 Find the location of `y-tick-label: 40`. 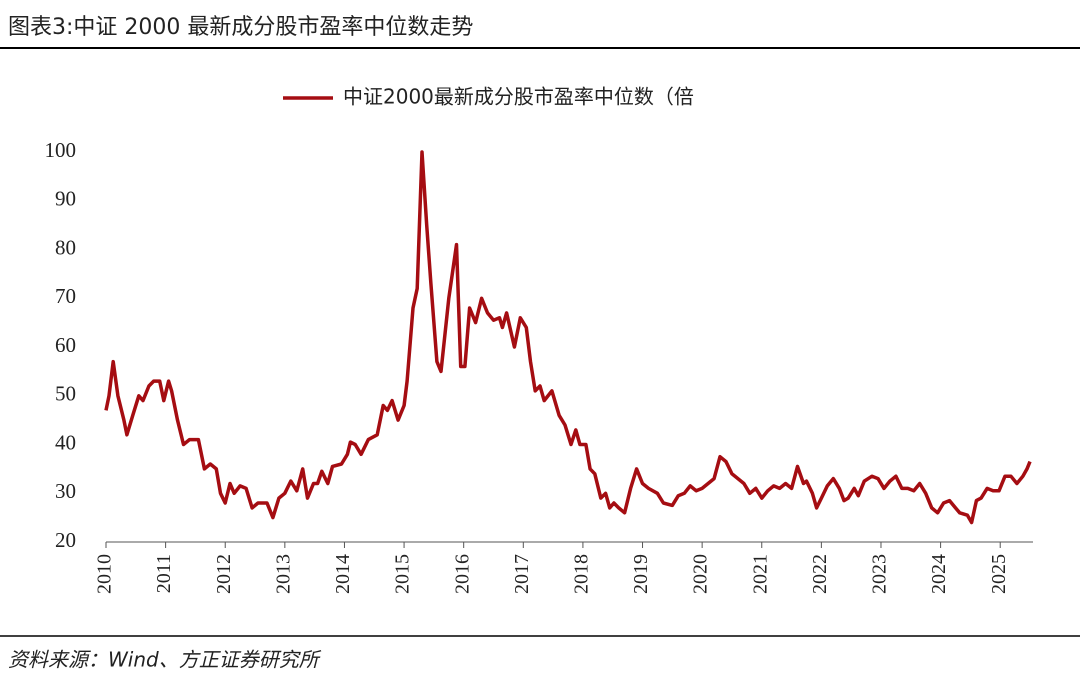

y-tick-label: 40 is located at coordinates (65, 442).